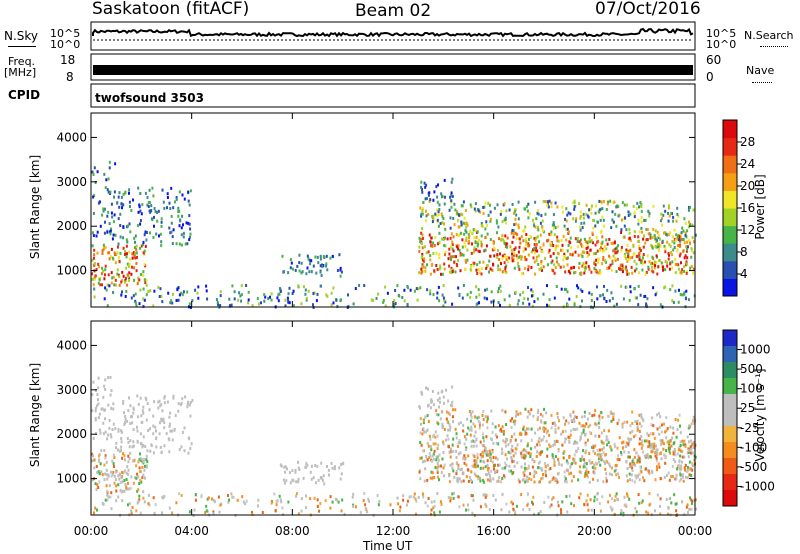 Image resolution: width=800 pixels, height=554 pixels. What do you see at coordinates (721, 44) in the screenshot?
I see `nsearch-bottom-tick: 10^0` at bounding box center [721, 44].